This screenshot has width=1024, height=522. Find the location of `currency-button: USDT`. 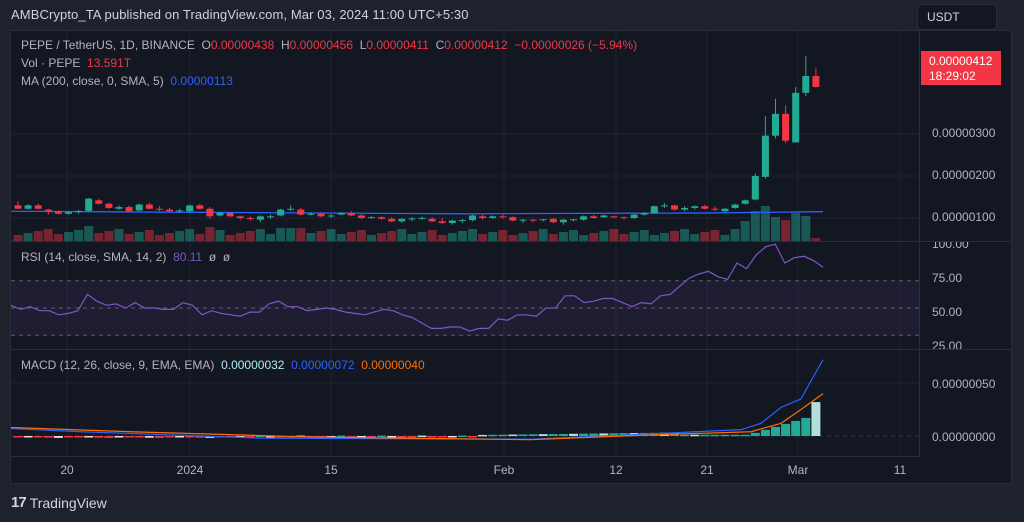

currency-button: USDT is located at coordinates (957, 17).